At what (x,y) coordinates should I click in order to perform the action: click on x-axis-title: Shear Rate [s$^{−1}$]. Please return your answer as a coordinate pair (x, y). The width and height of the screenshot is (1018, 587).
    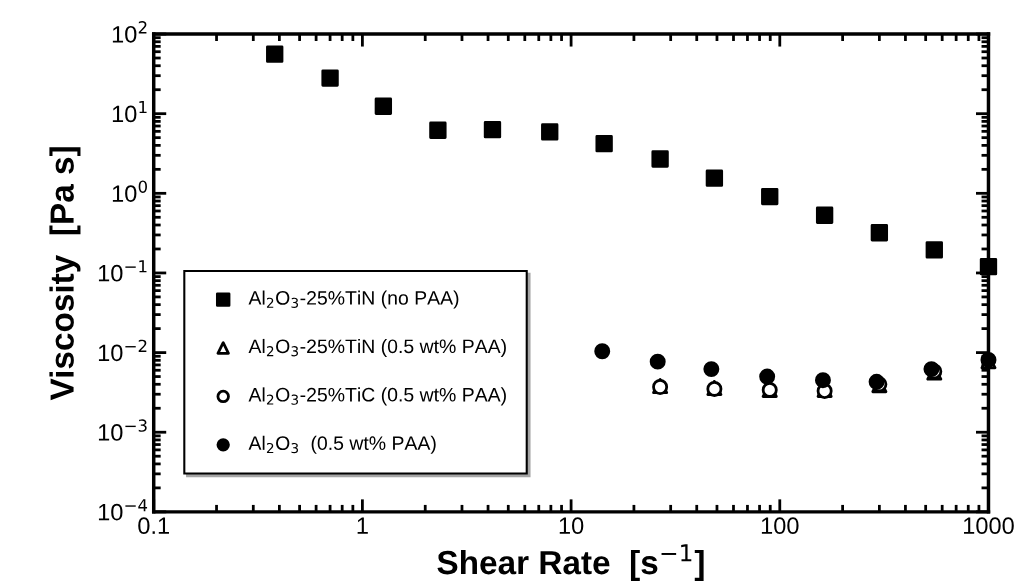
    Looking at the image, I should click on (570, 562).